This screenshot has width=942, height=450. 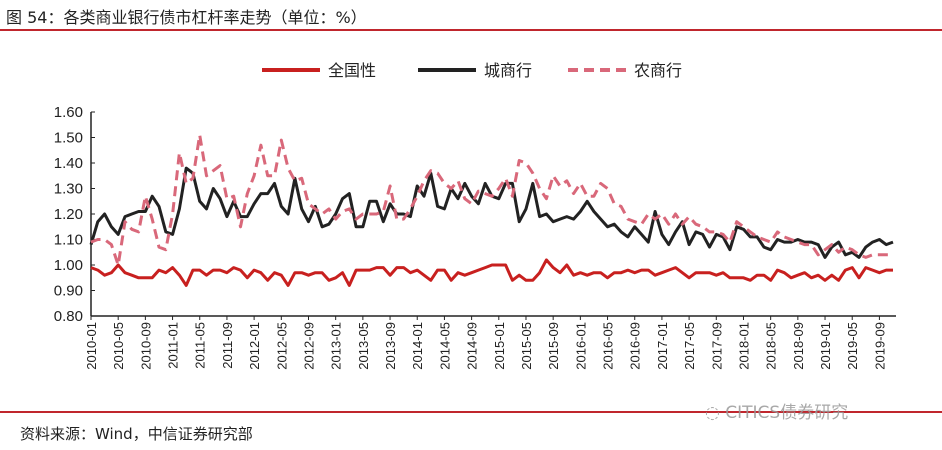 I want to click on x-tick-label: 2016-09, so click(x=635, y=346).